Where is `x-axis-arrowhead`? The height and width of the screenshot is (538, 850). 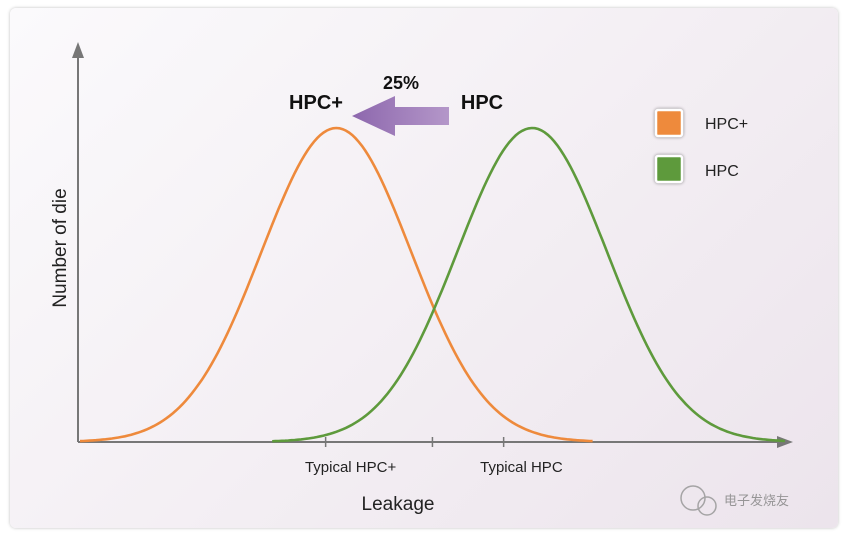
x-axis-arrowhead is located at coordinates (785, 442).